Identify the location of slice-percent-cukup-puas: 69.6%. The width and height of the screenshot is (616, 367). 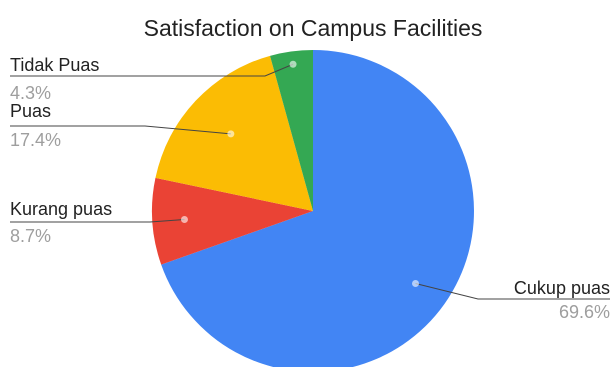
(584, 312).